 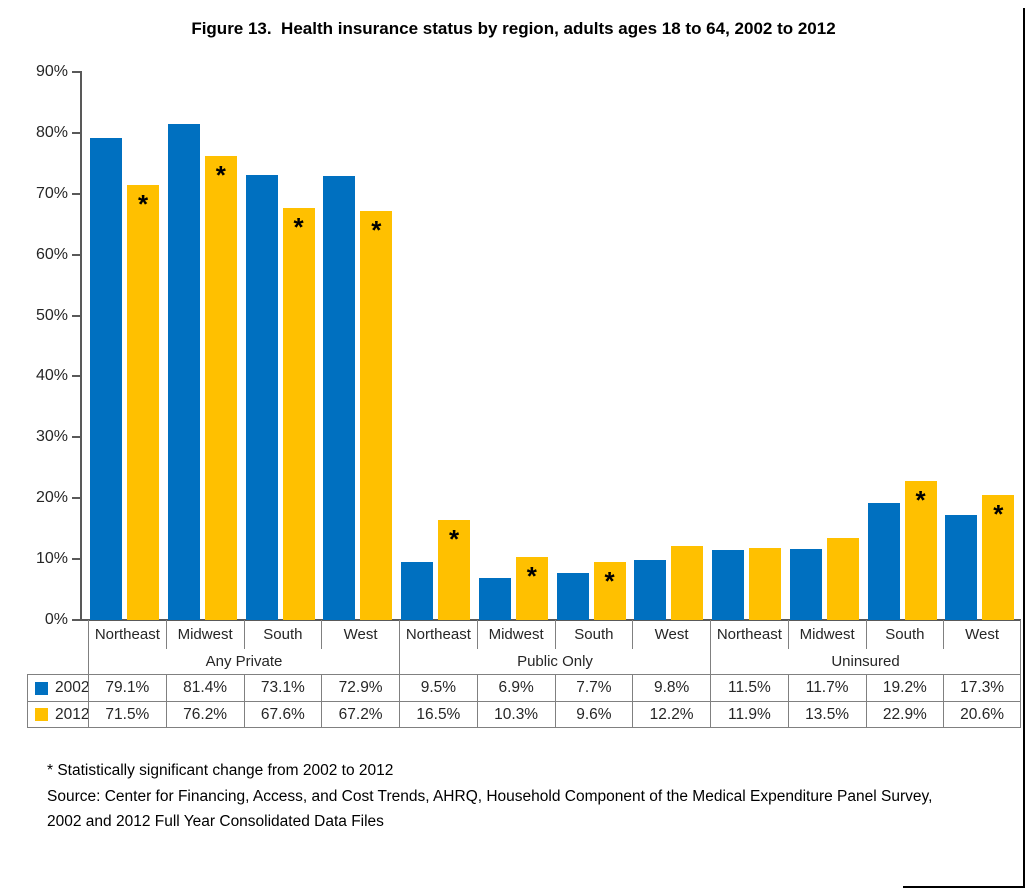 What do you see at coordinates (204, 687) in the screenshot?
I see `table-value-cell: 81.4%` at bounding box center [204, 687].